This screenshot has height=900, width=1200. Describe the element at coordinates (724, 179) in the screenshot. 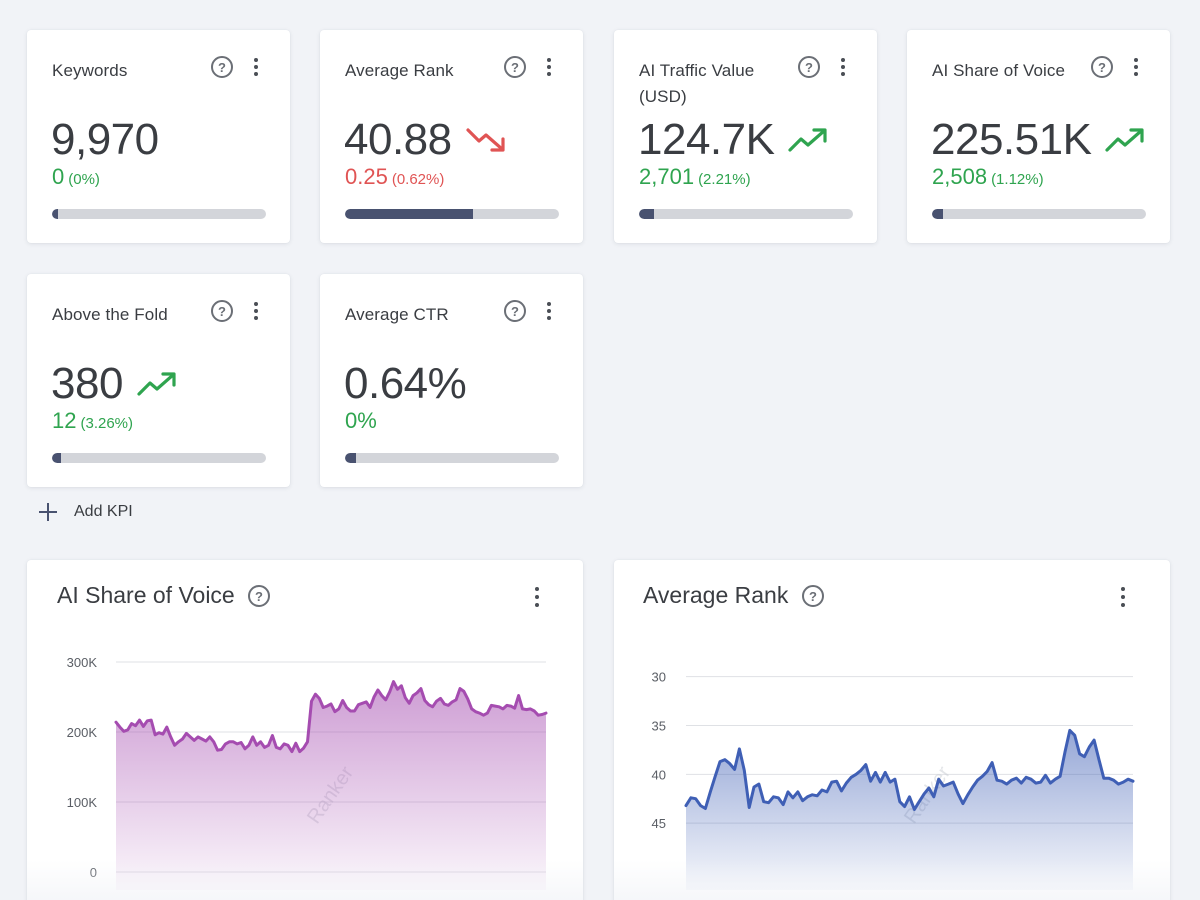

I see `kpi-change-percent: (2.21%)` at that location.